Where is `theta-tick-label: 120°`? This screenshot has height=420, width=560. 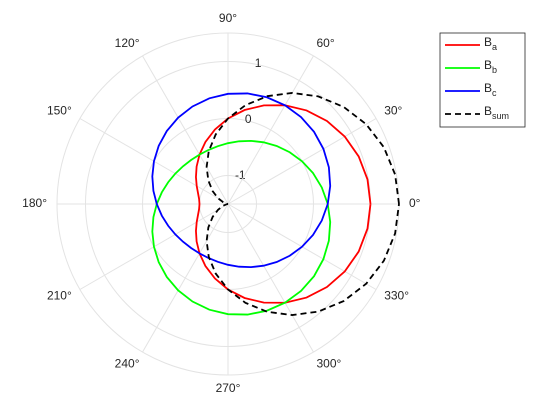
theta-tick-label: 120° is located at coordinates (127, 43).